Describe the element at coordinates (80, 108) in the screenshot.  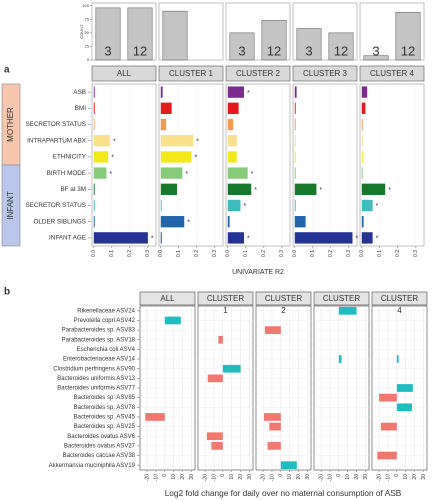
I see `row-label: BMI` at that location.